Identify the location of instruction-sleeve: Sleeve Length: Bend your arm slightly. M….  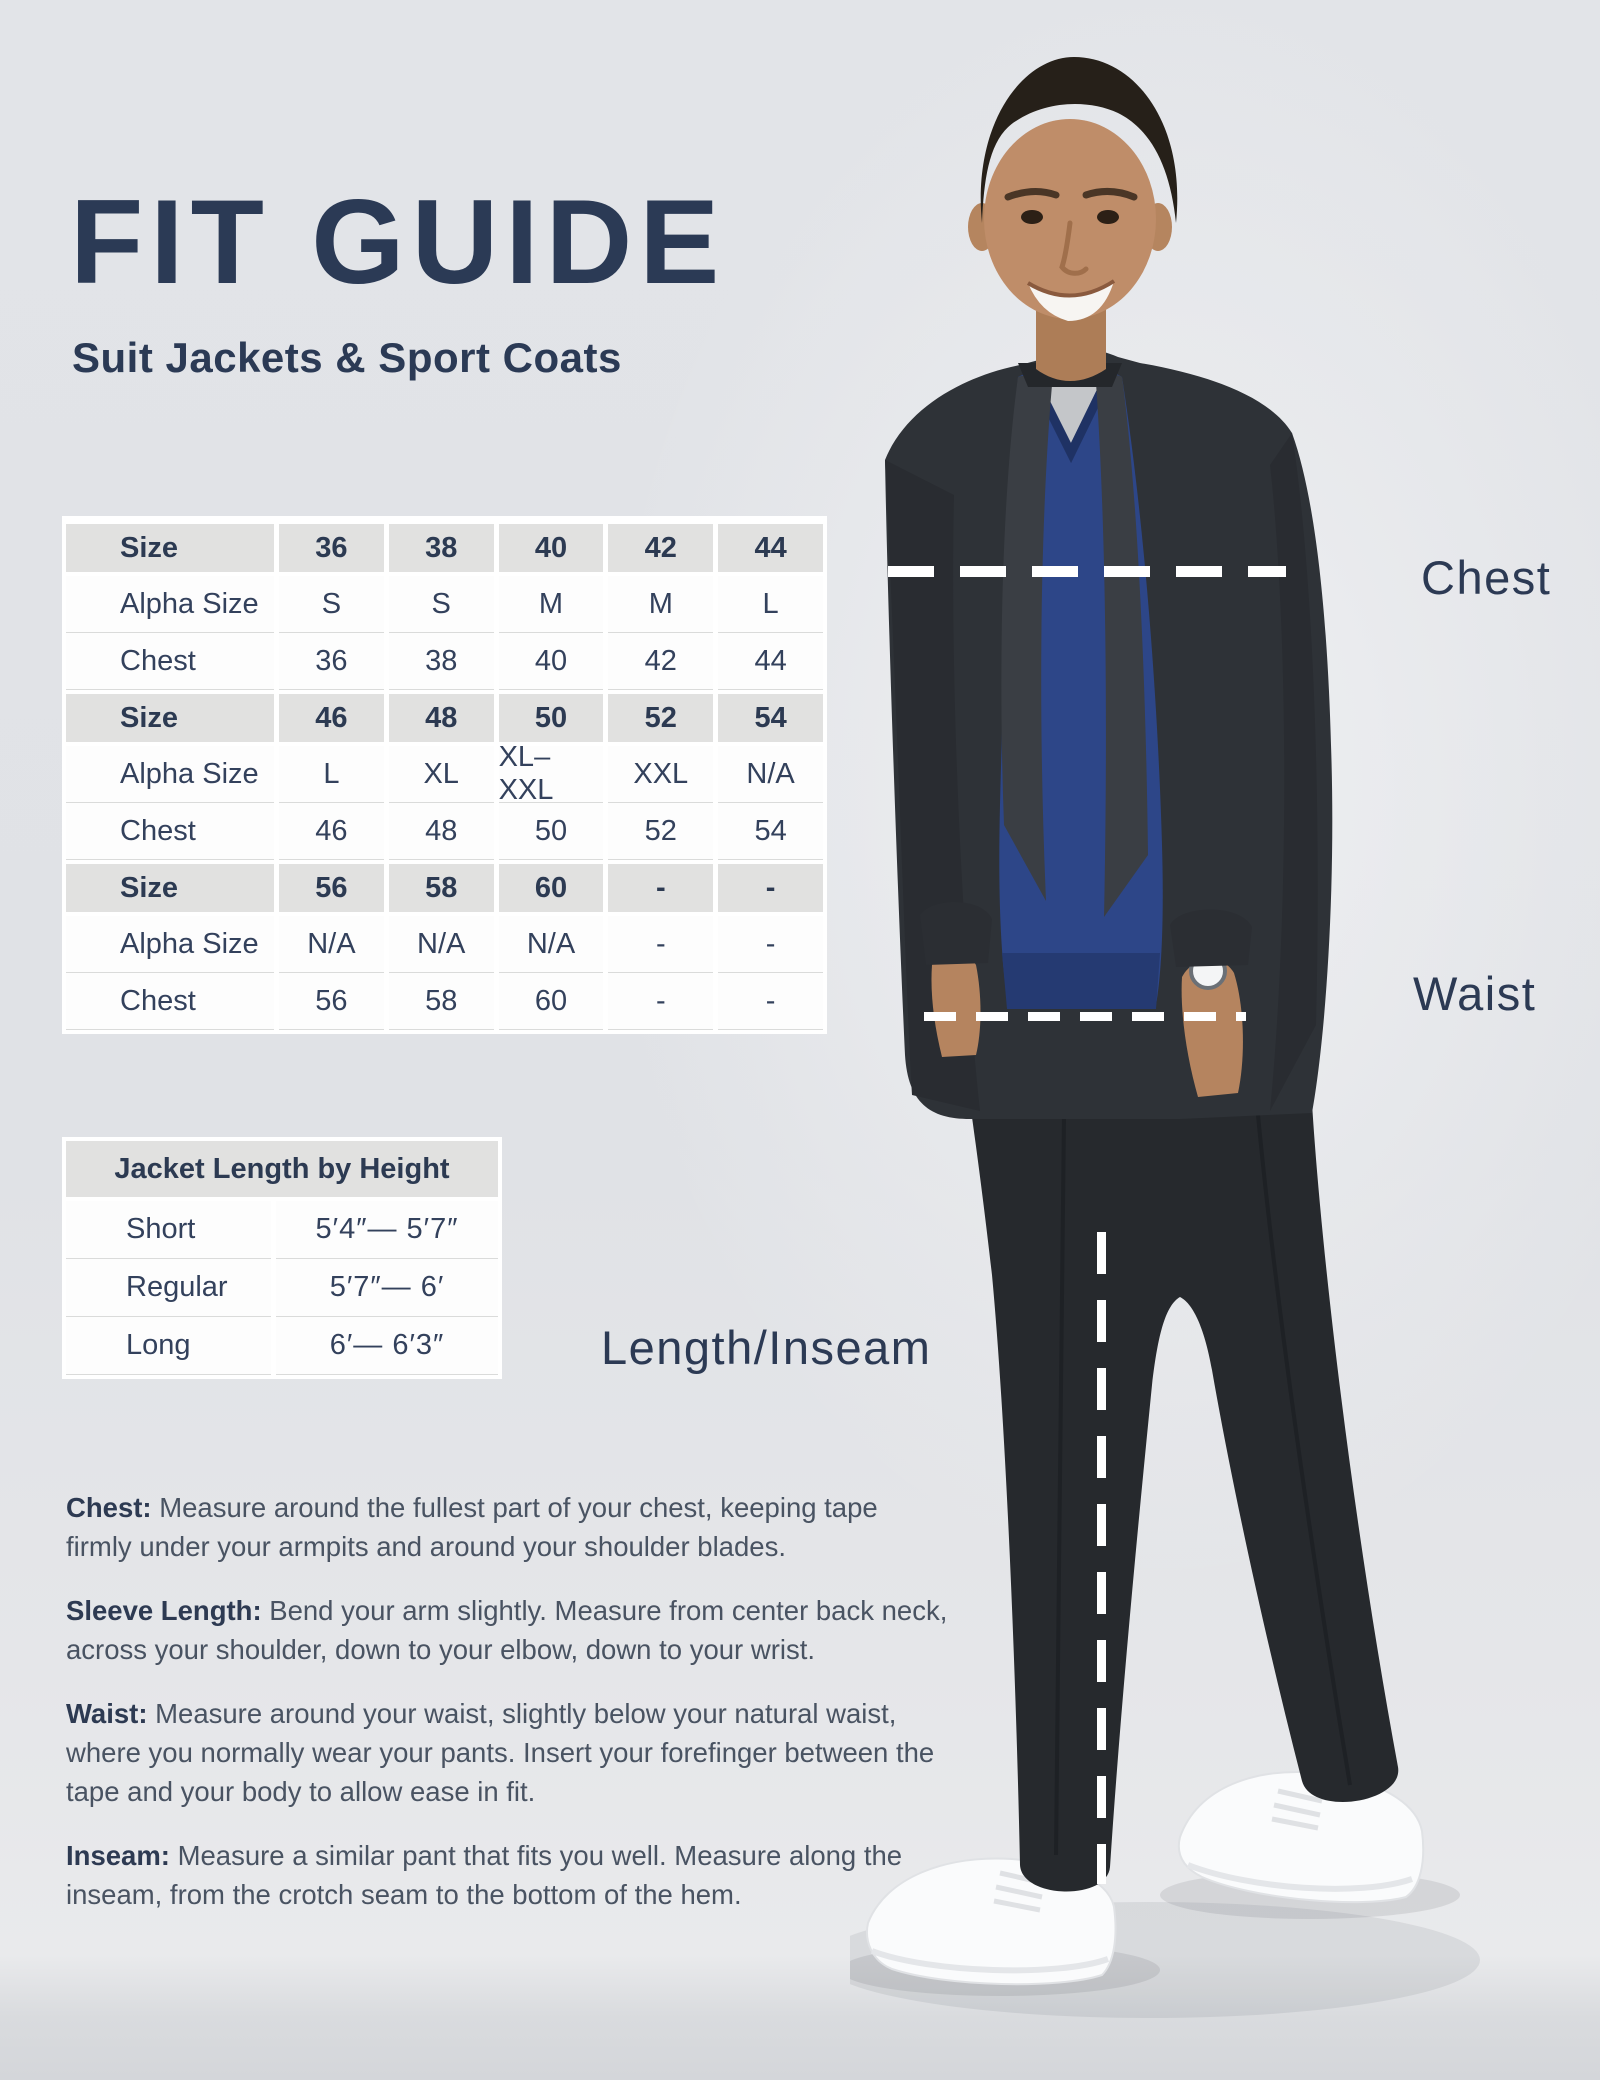
(507, 1630).